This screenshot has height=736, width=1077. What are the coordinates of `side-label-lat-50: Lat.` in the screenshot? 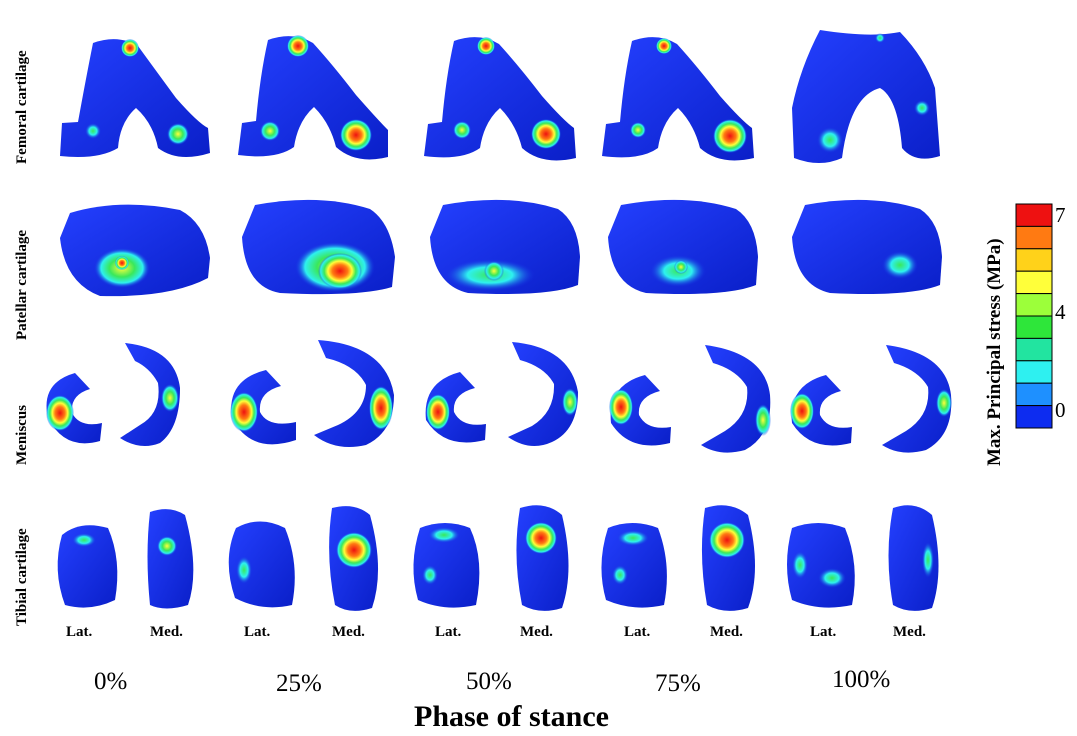 It's located at (448, 632).